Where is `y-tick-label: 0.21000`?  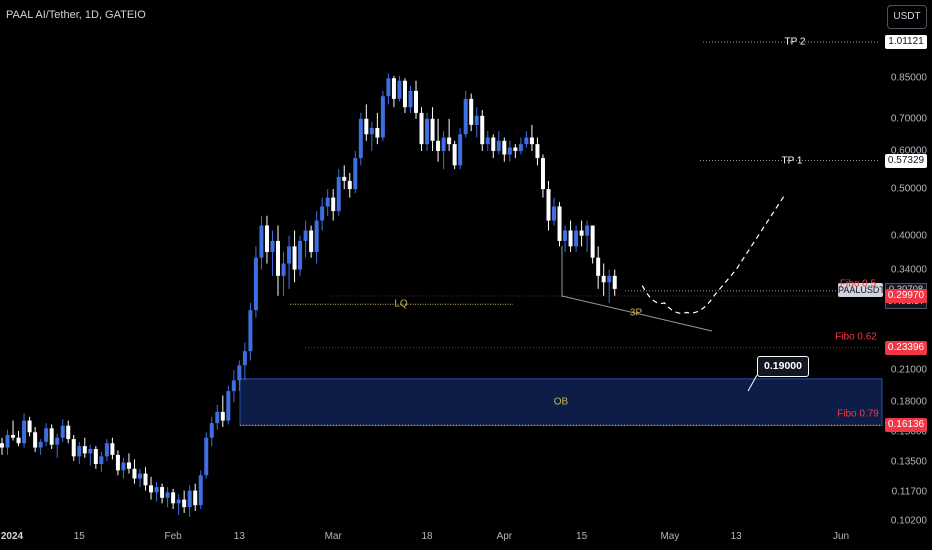
y-tick-label: 0.21000 is located at coordinates (908, 370).